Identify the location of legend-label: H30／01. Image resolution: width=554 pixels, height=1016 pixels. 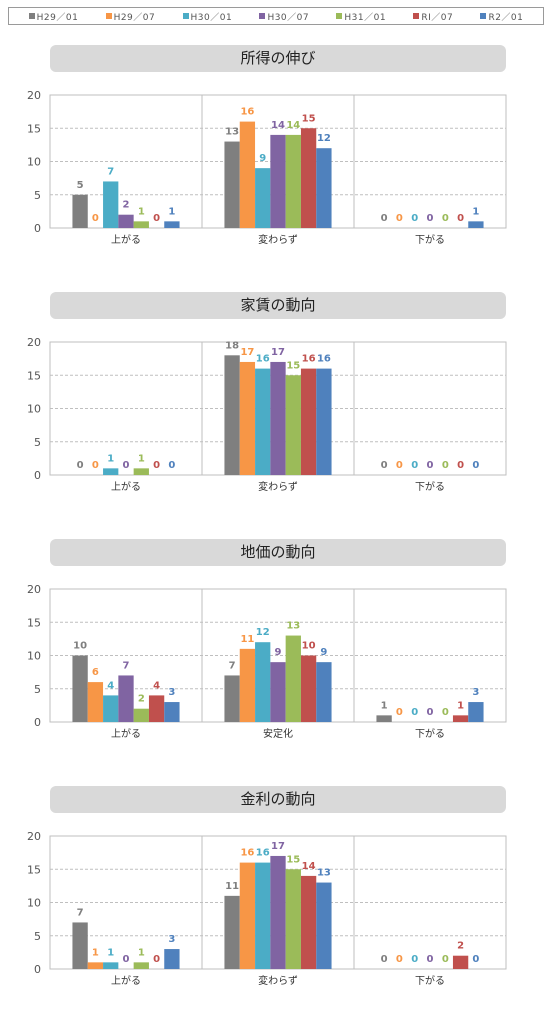
(211, 17).